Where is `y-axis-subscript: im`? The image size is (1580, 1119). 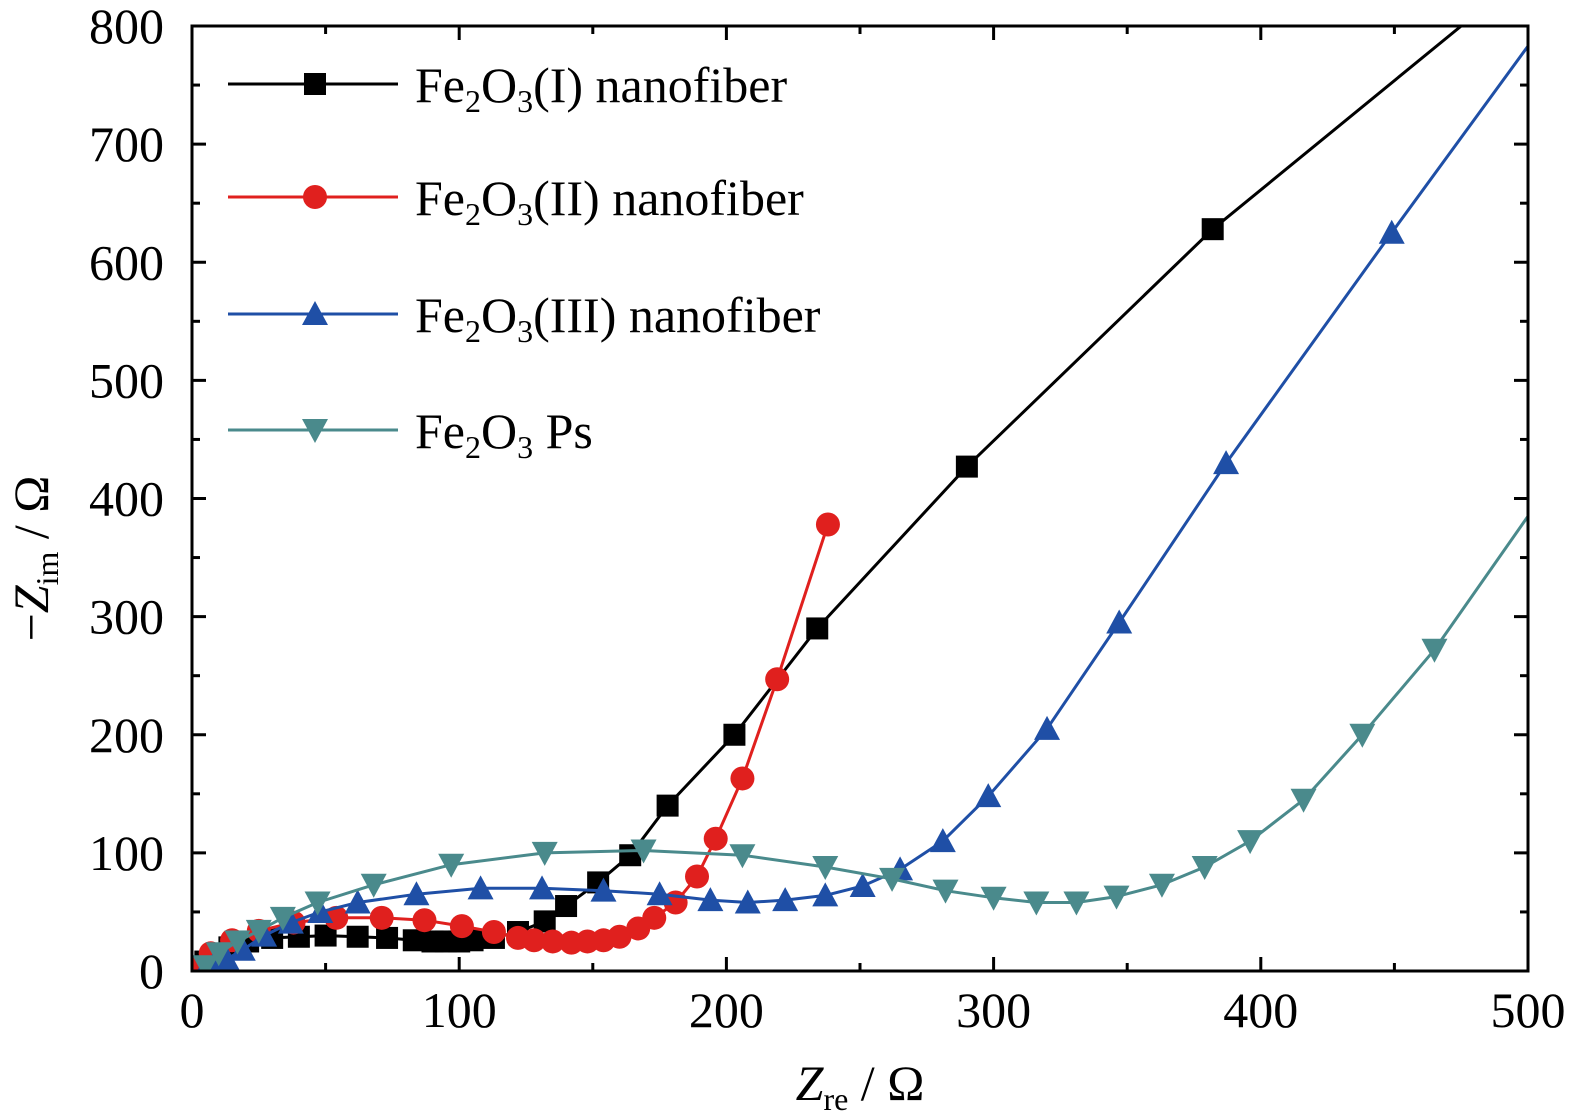
y-axis-subscript: im is located at coordinates (47, 569).